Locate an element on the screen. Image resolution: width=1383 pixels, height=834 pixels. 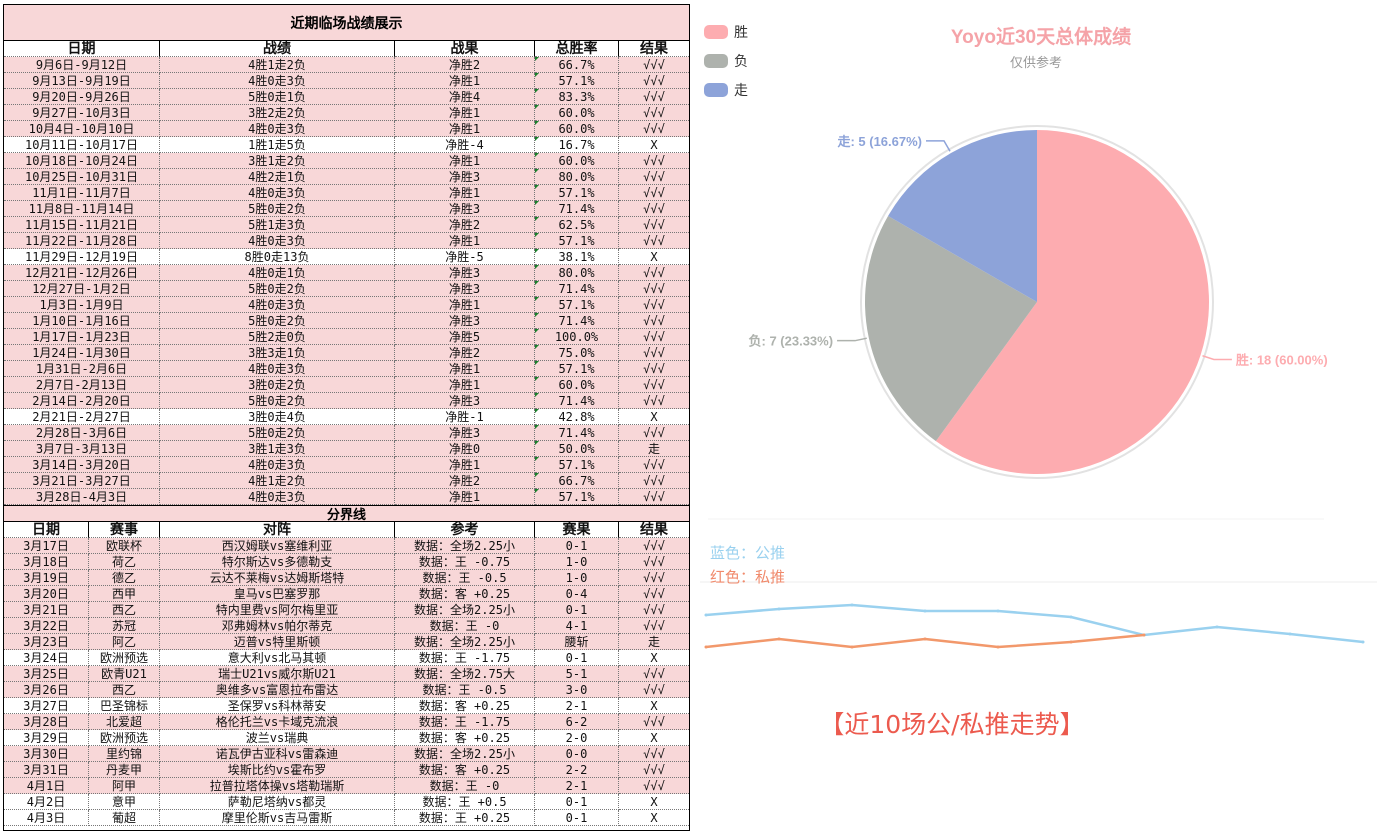
match-cell: 数据：客 +0.25 is located at coordinates (465, 594).